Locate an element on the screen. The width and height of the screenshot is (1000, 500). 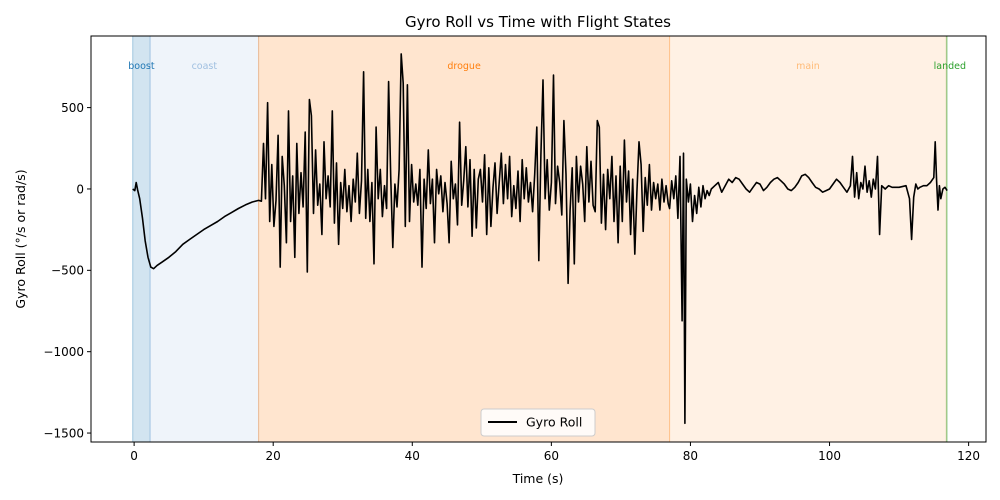
y-axis-ticks: 500 0 −500 −1000 −1500 is located at coordinates (67, 270).